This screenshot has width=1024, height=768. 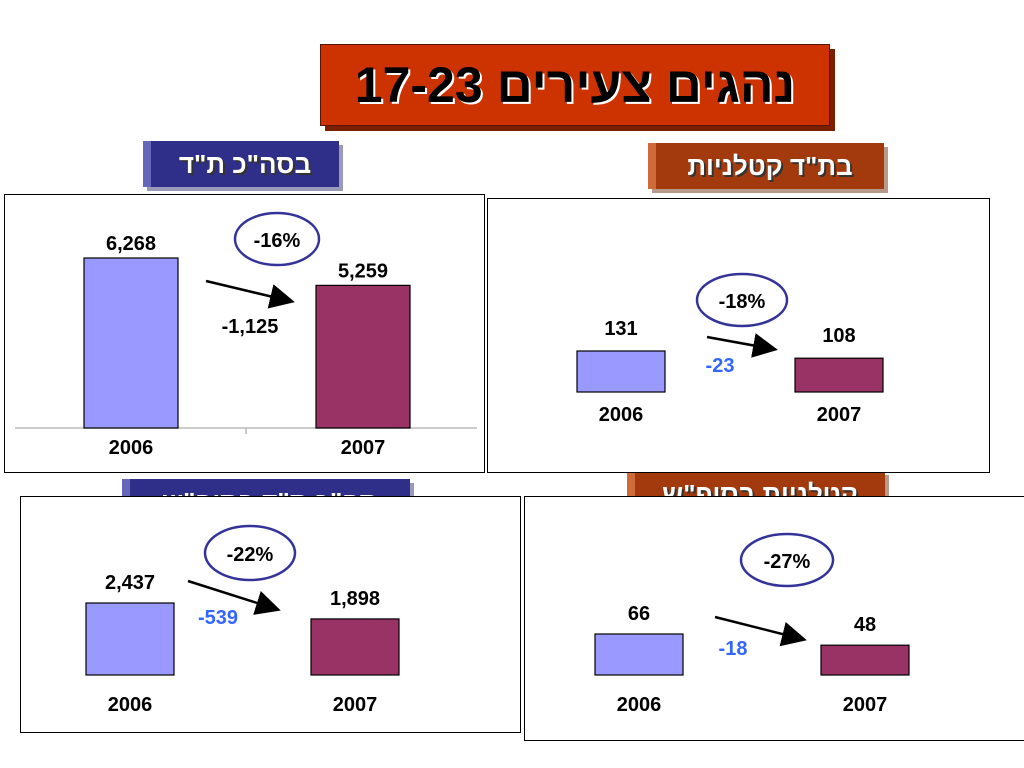 I want to click on page-title: נהגים צעירים 17-23, so click(x=575, y=85).